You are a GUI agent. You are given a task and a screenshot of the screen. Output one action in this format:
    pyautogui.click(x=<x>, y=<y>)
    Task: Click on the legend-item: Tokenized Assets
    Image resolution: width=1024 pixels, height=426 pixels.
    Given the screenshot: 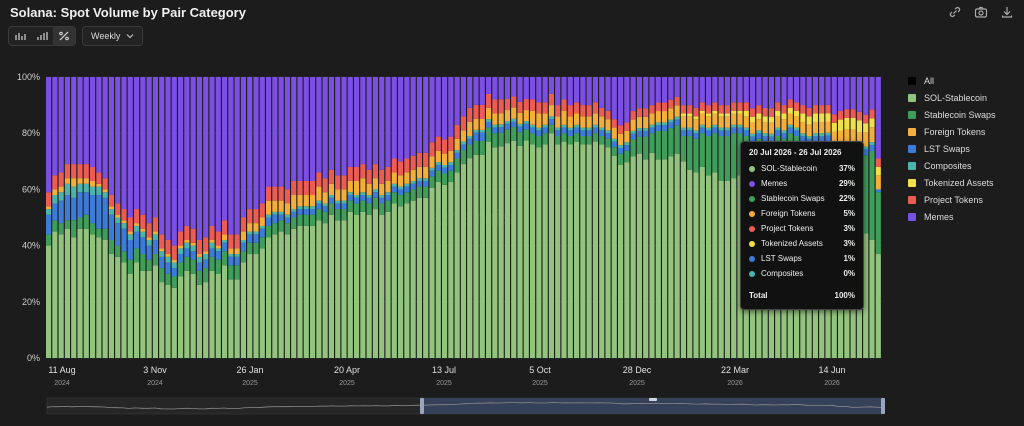 What is the action you would take?
    pyautogui.click(x=952, y=182)
    